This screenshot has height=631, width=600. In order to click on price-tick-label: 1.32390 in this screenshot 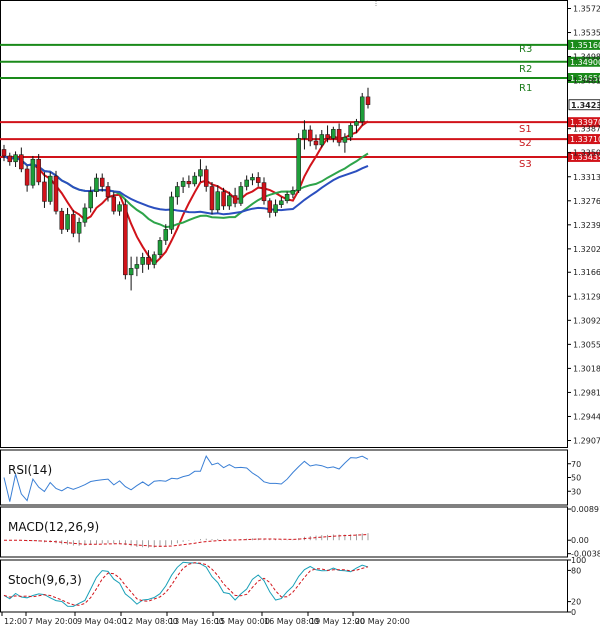, I will do `click(586, 225)`.